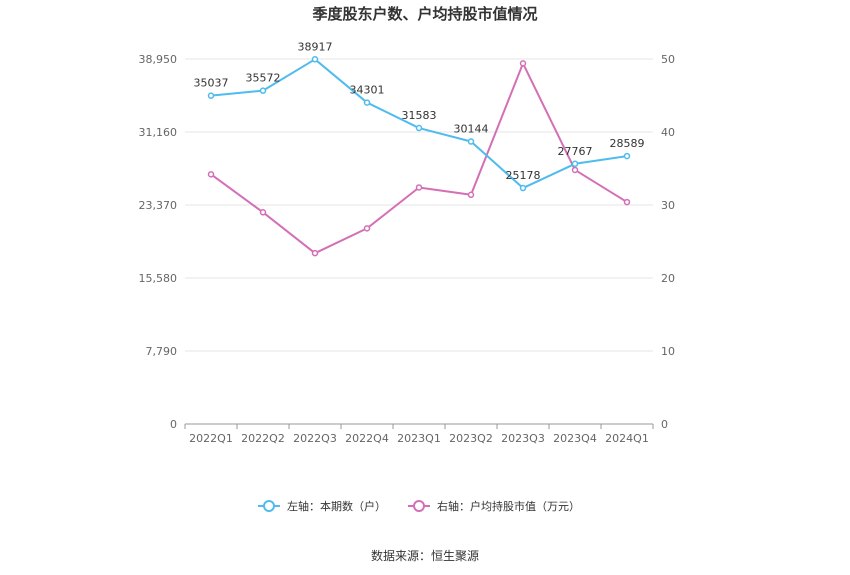 This screenshot has width=850, height=575. What do you see at coordinates (523, 438) in the screenshot?
I see `x-tick-label: 2023Q3` at bounding box center [523, 438].